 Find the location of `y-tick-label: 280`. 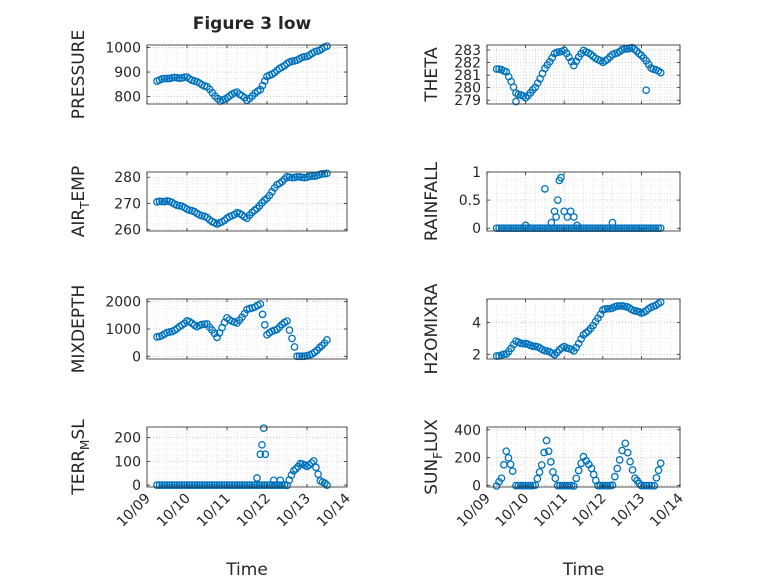

y-tick-label: 280 is located at coordinates (127, 178).